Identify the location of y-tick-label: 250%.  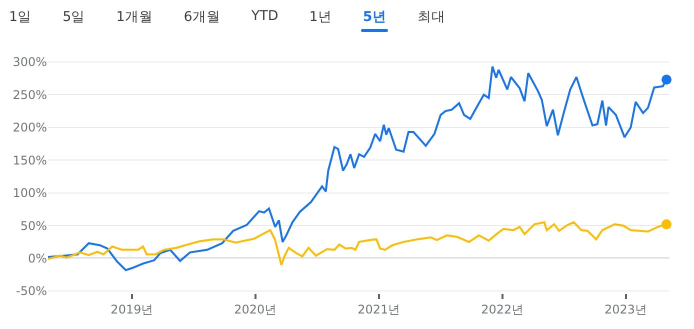
(29, 95).